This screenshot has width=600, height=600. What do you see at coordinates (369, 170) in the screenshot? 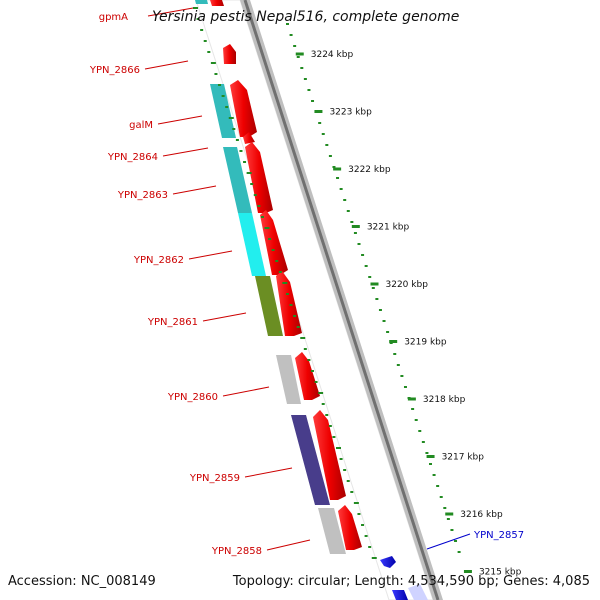
I see `scale-tick-label: 3222 kbp` at bounding box center [369, 170].